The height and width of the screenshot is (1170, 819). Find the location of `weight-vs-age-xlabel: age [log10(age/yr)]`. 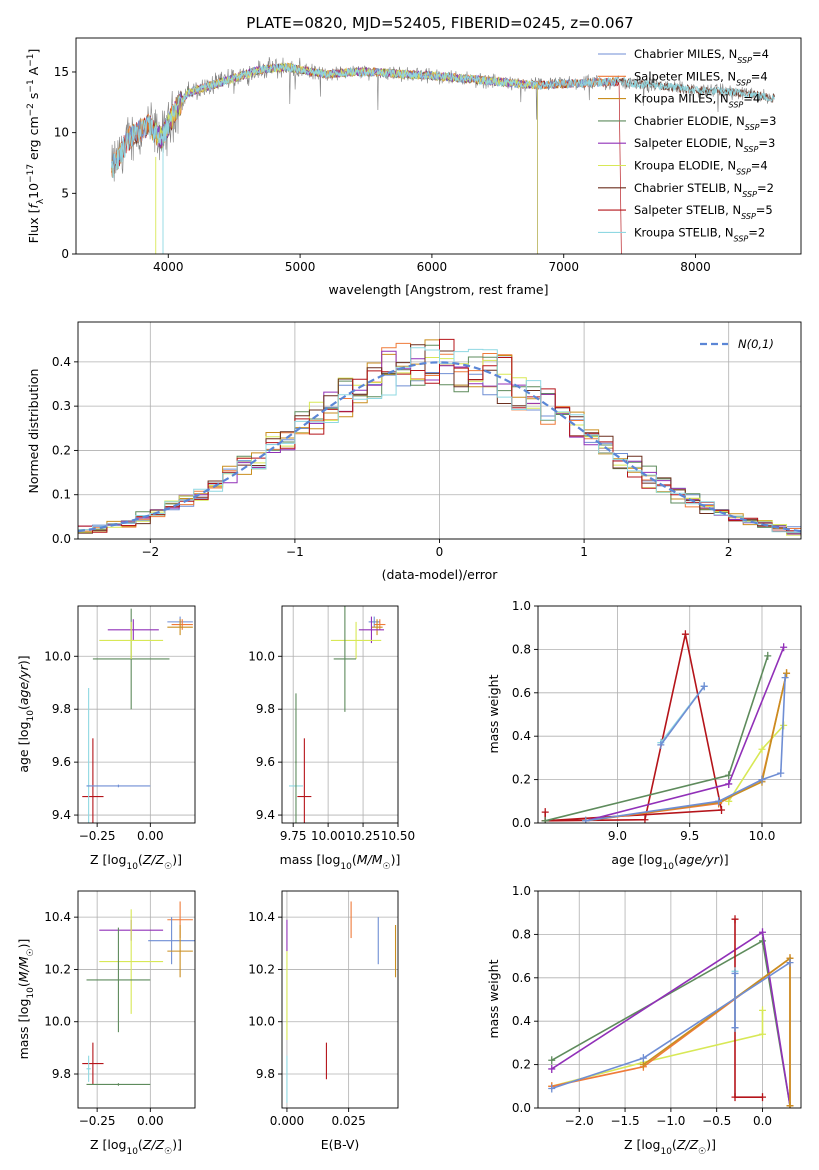

weight-vs-age-xlabel: age [log10(age/yr)] is located at coordinates (669, 862).